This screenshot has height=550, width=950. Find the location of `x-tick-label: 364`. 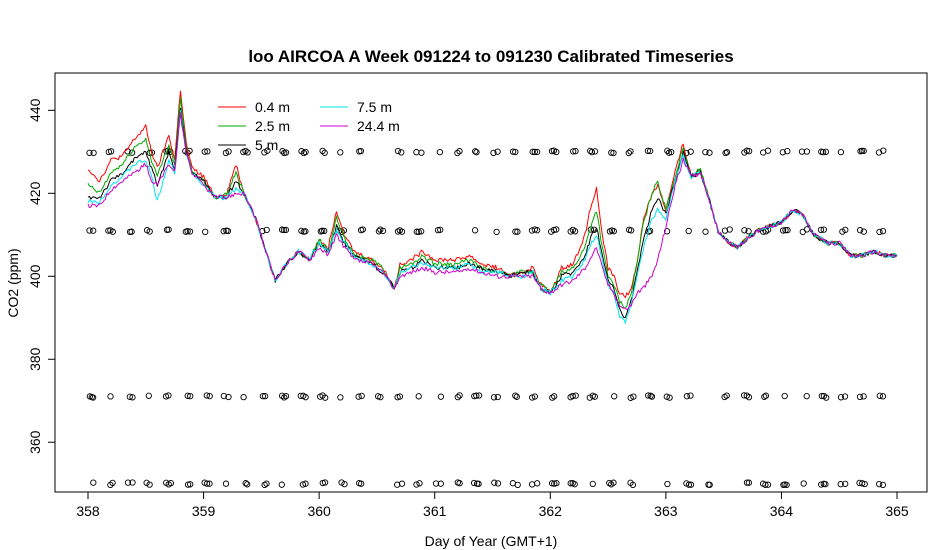

x-tick-label: 364 is located at coordinates (782, 511).